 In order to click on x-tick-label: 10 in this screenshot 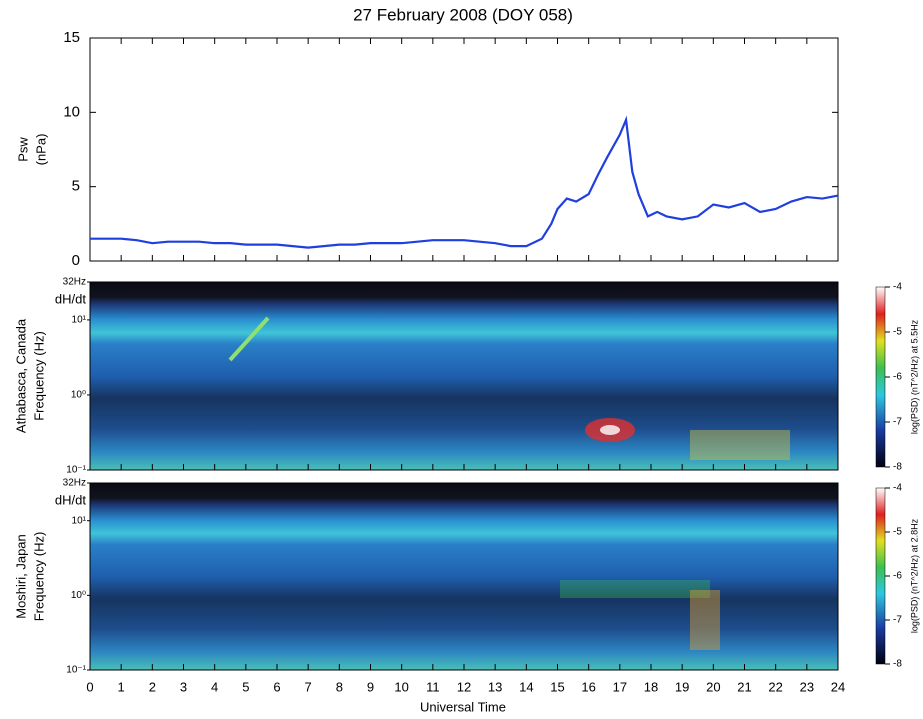, I will do `click(401, 686)`.